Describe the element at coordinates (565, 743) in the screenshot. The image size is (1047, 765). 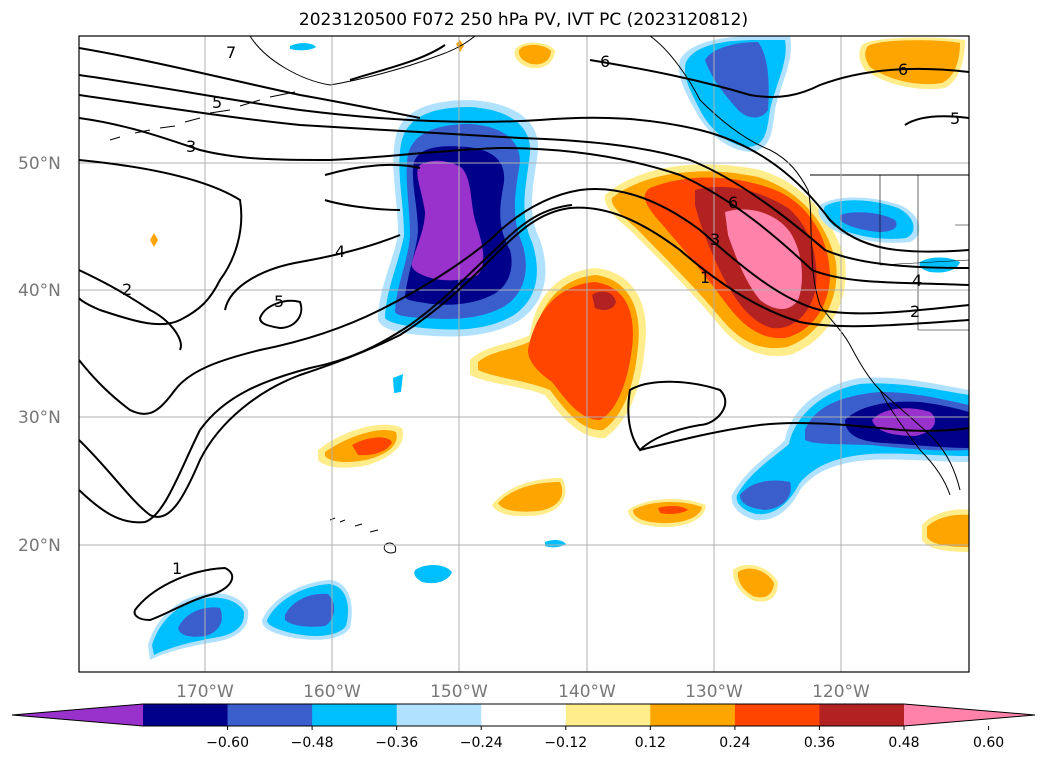
I see `colorbar-tick-label: −0.12` at that location.